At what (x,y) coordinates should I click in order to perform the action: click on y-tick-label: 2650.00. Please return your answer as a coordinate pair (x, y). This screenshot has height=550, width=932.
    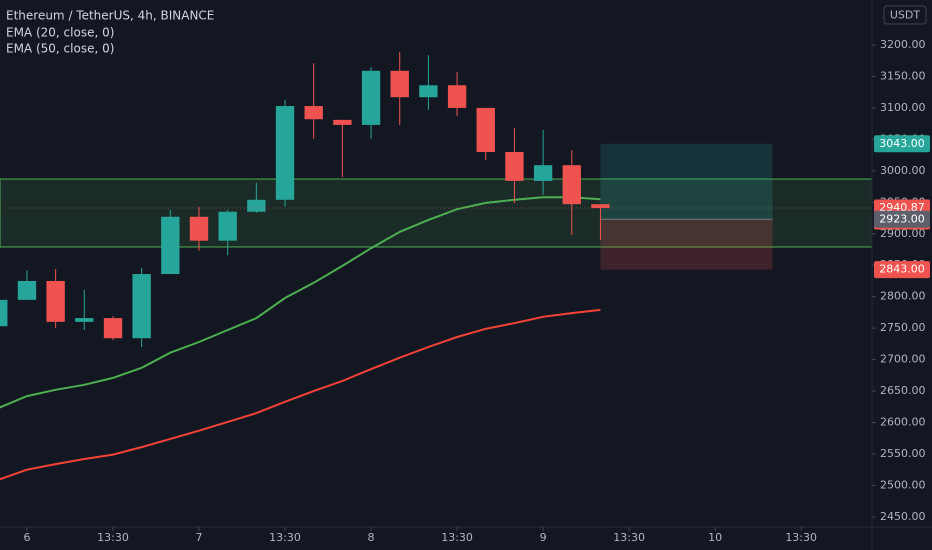
    Looking at the image, I should click on (903, 390).